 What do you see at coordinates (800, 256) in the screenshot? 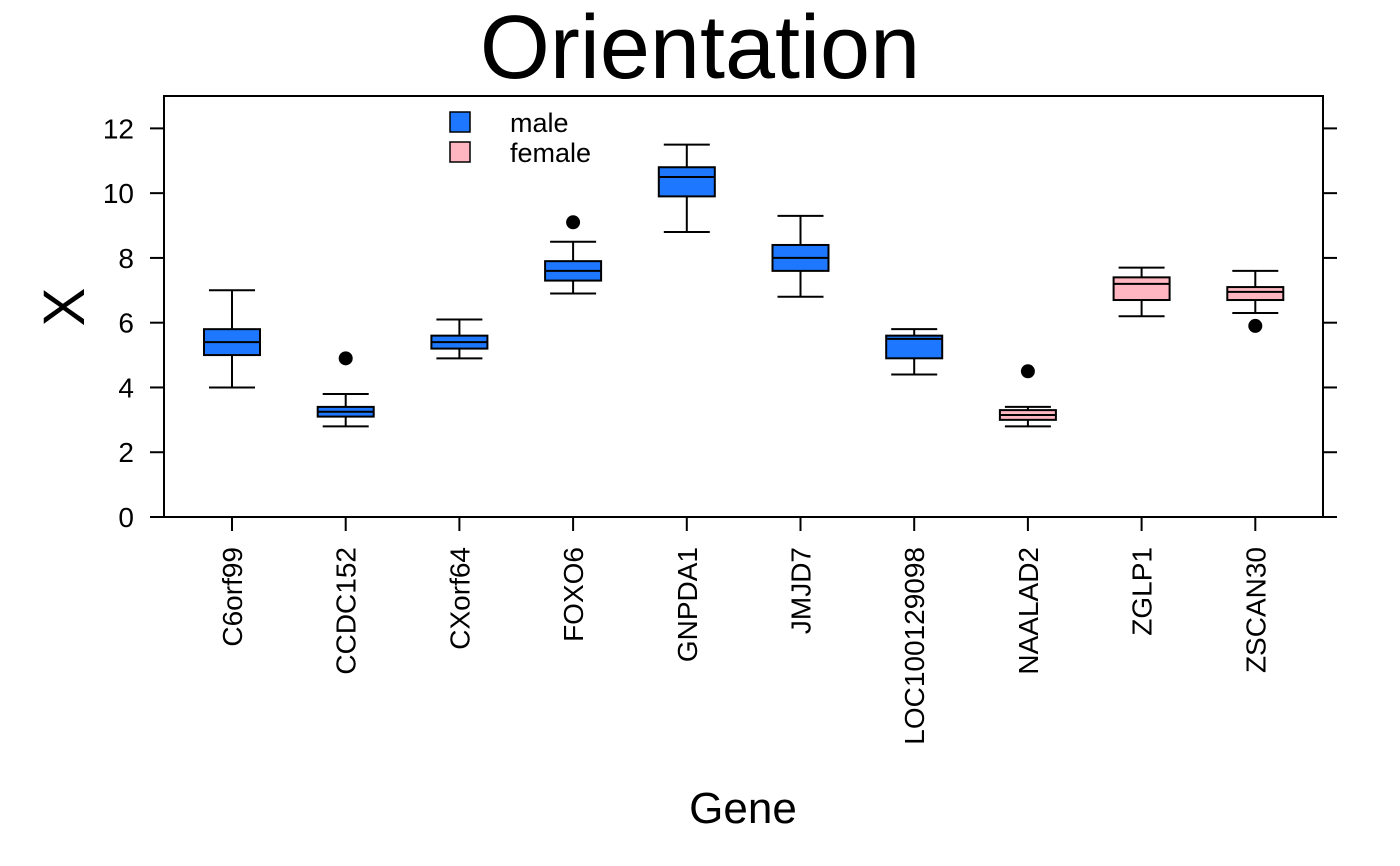
I see `box-JMJD7` at bounding box center [800, 256].